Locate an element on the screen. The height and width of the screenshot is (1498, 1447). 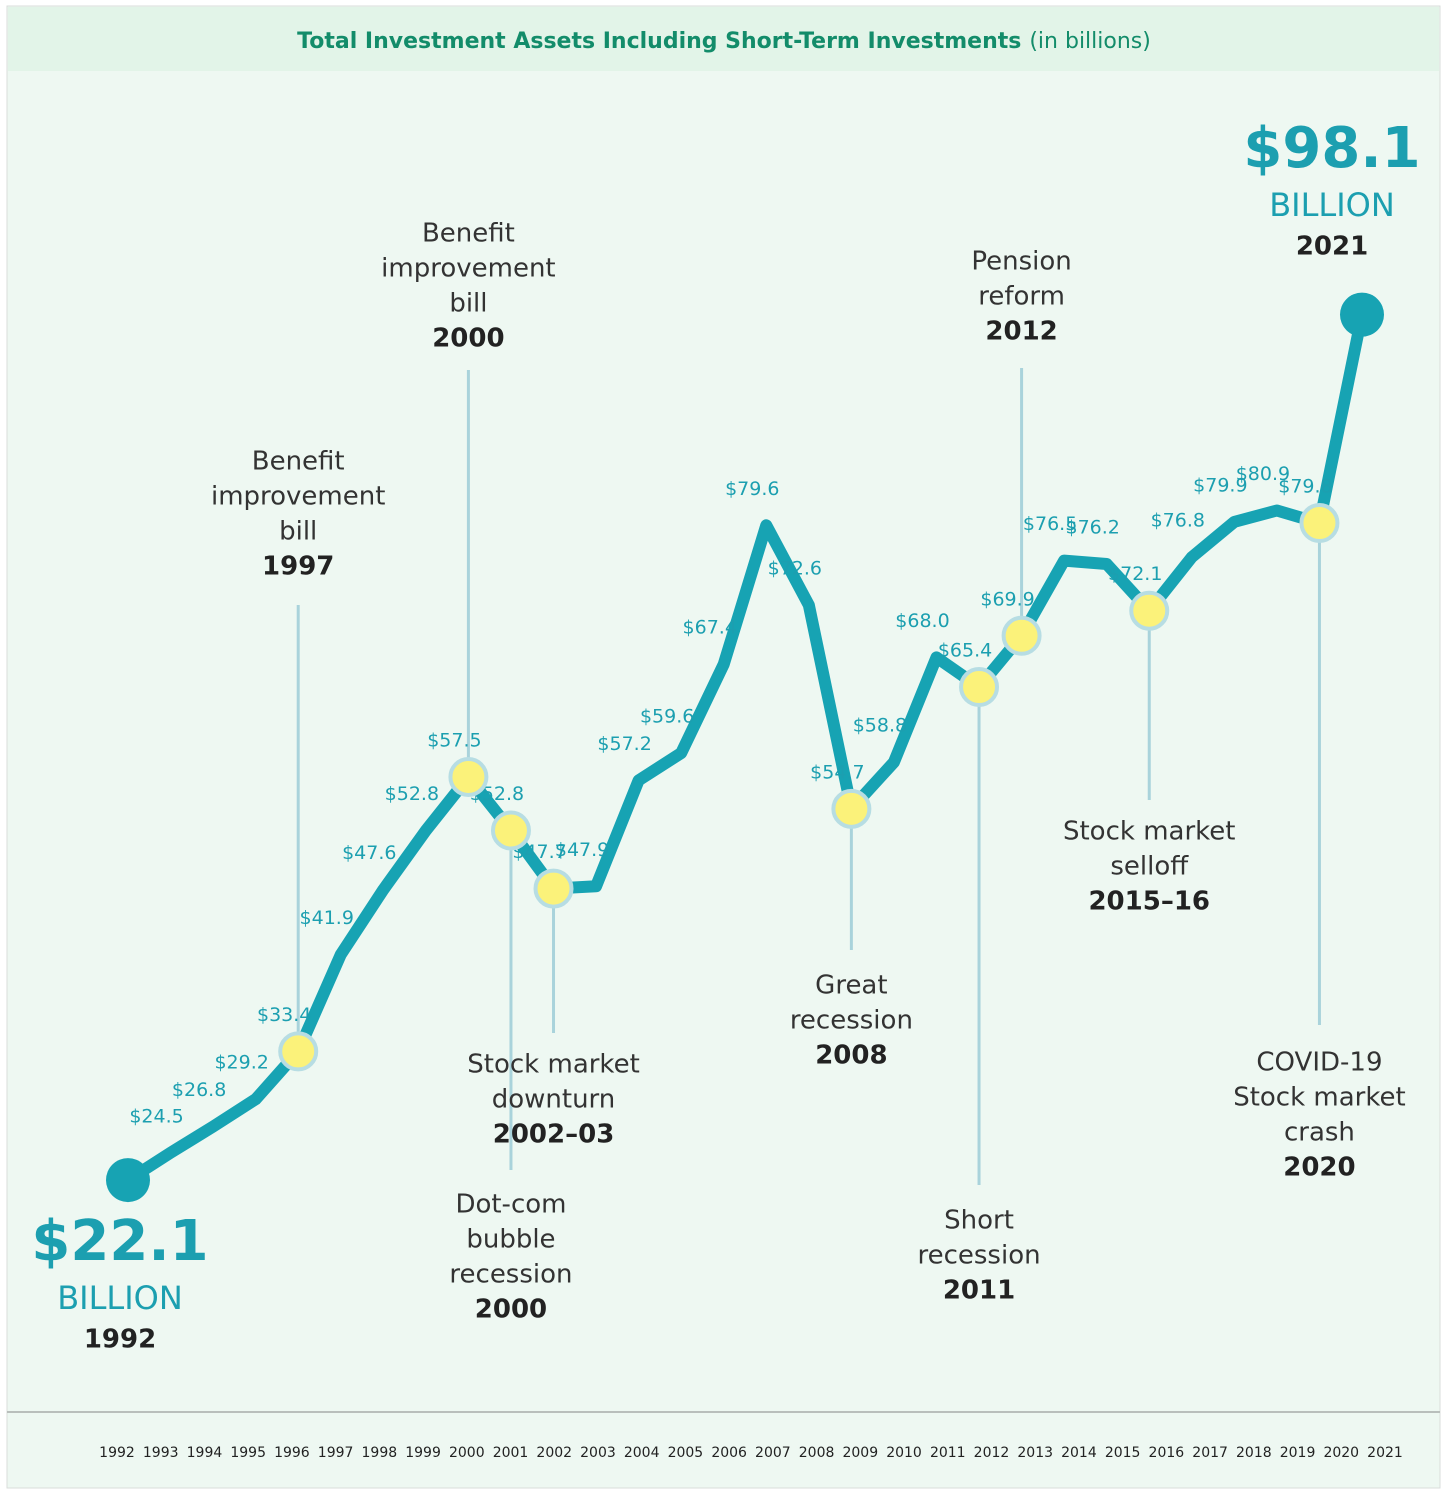
data-label: $57.5 is located at coordinates (454, 740).